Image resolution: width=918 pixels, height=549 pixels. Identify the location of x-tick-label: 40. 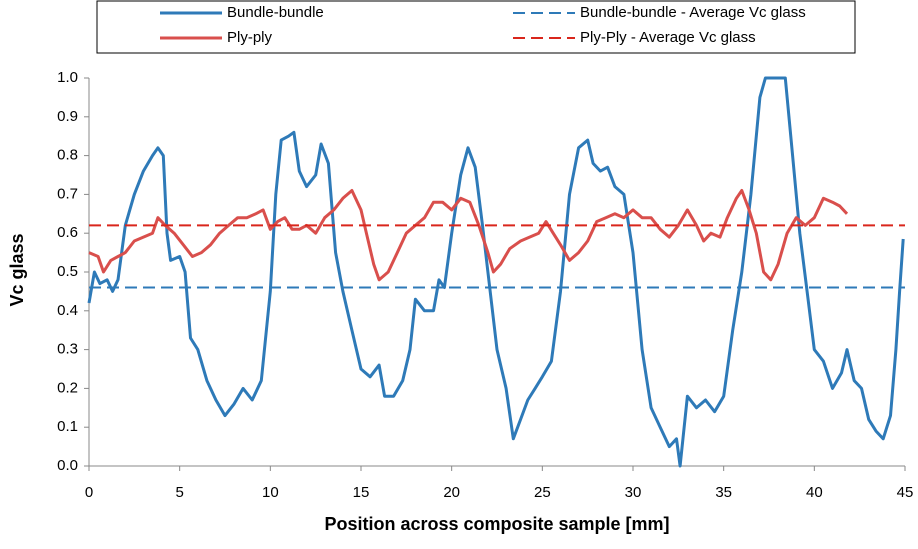
(814, 492).